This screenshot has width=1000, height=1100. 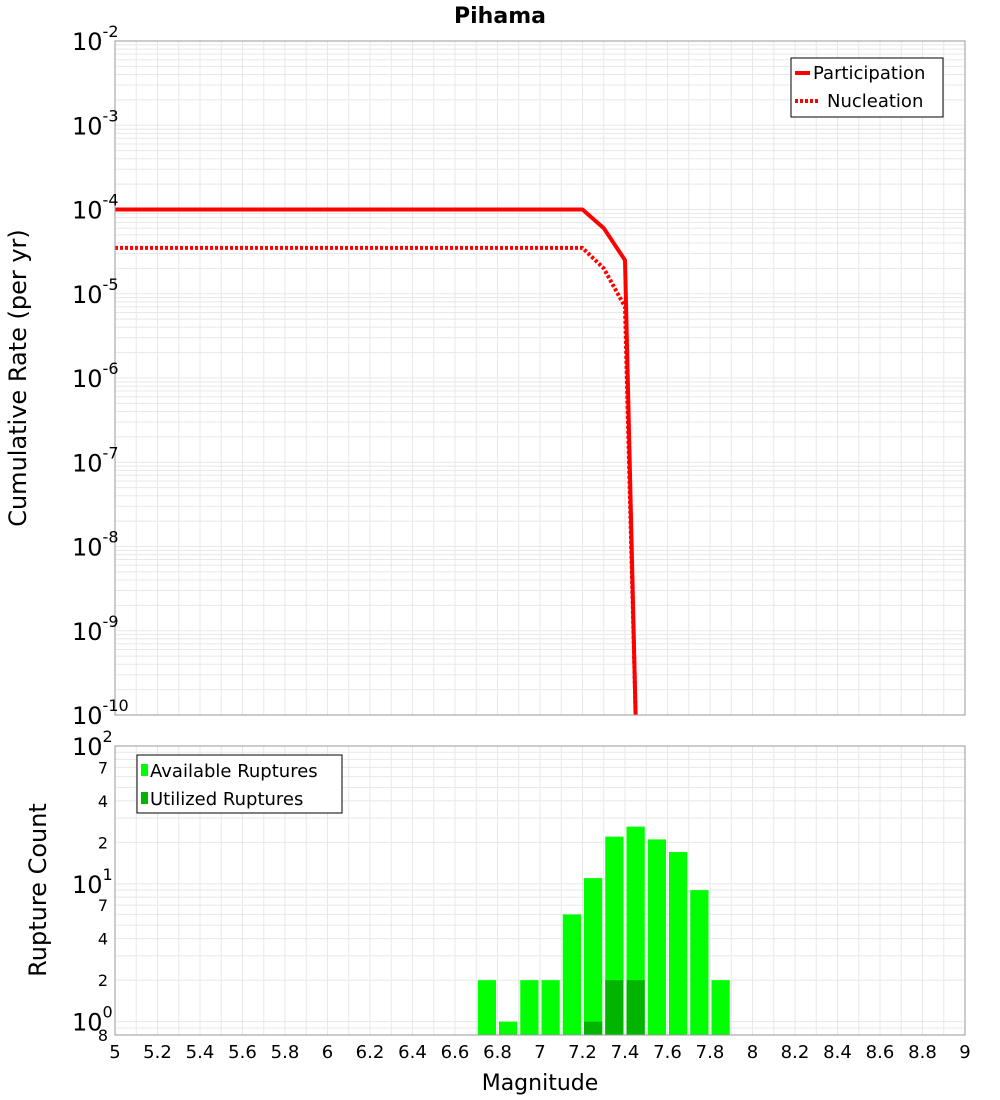 I want to click on bottom-legend: Available Ruptures Utilized Ruptures, so click(x=239, y=784).